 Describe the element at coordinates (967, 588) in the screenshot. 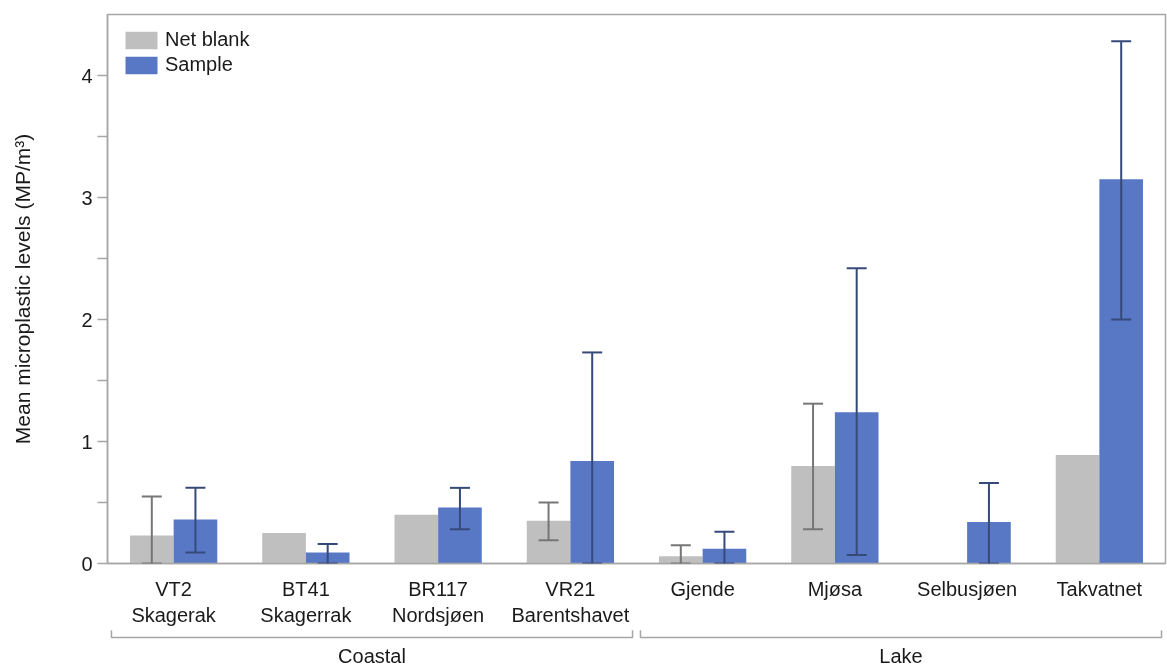

I see `x-tick-label: Selbusjøen` at that location.